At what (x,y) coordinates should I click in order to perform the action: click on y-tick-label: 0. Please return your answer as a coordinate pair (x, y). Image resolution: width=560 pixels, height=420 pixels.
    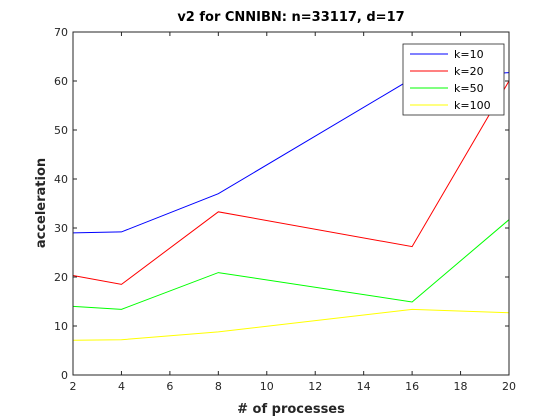
    Looking at the image, I should click on (64, 375).